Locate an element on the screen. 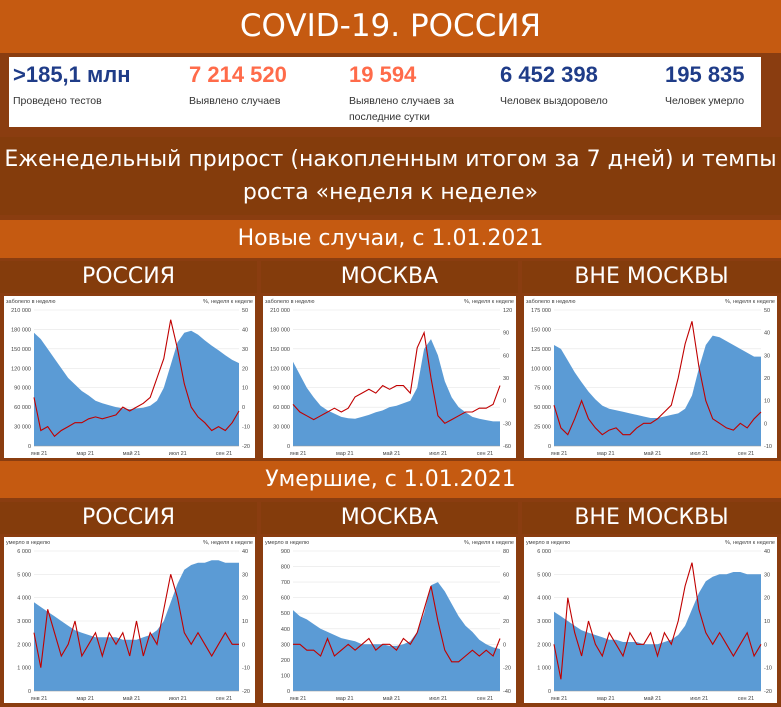 The width and height of the screenshot is (781, 707). stat-label: Выявлено случаев is located at coordinates (235, 101).